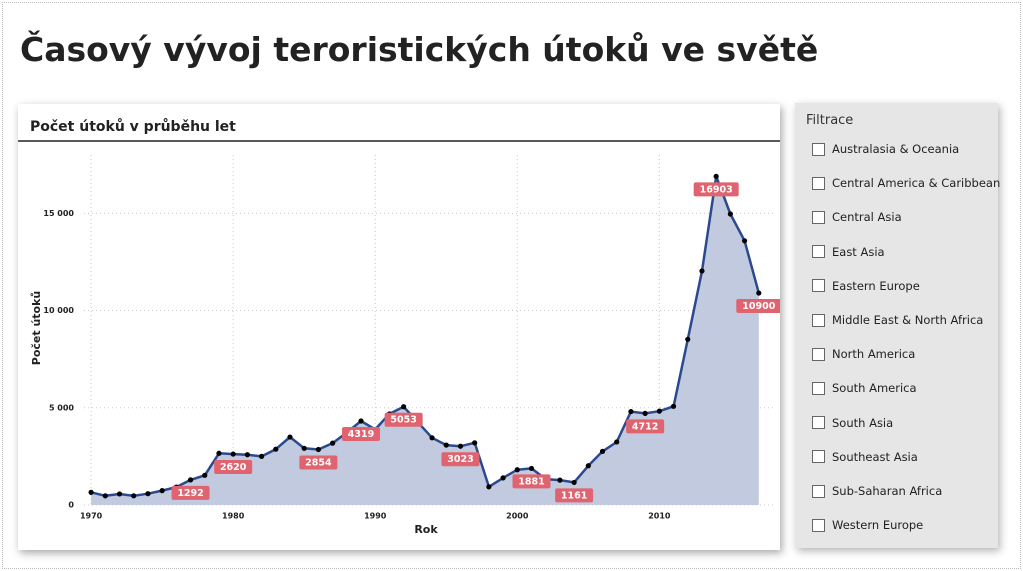  Describe the element at coordinates (71, 505) in the screenshot. I see `y-tick-label: 0` at that location.